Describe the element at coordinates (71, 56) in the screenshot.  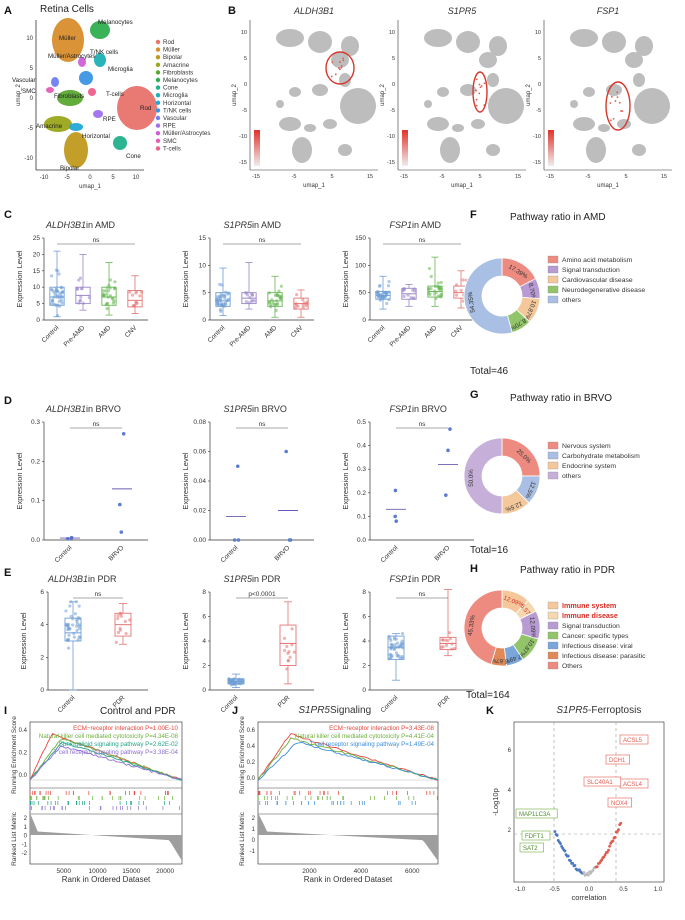
I see `cluster-label: Müller/Astrocytes` at that location.